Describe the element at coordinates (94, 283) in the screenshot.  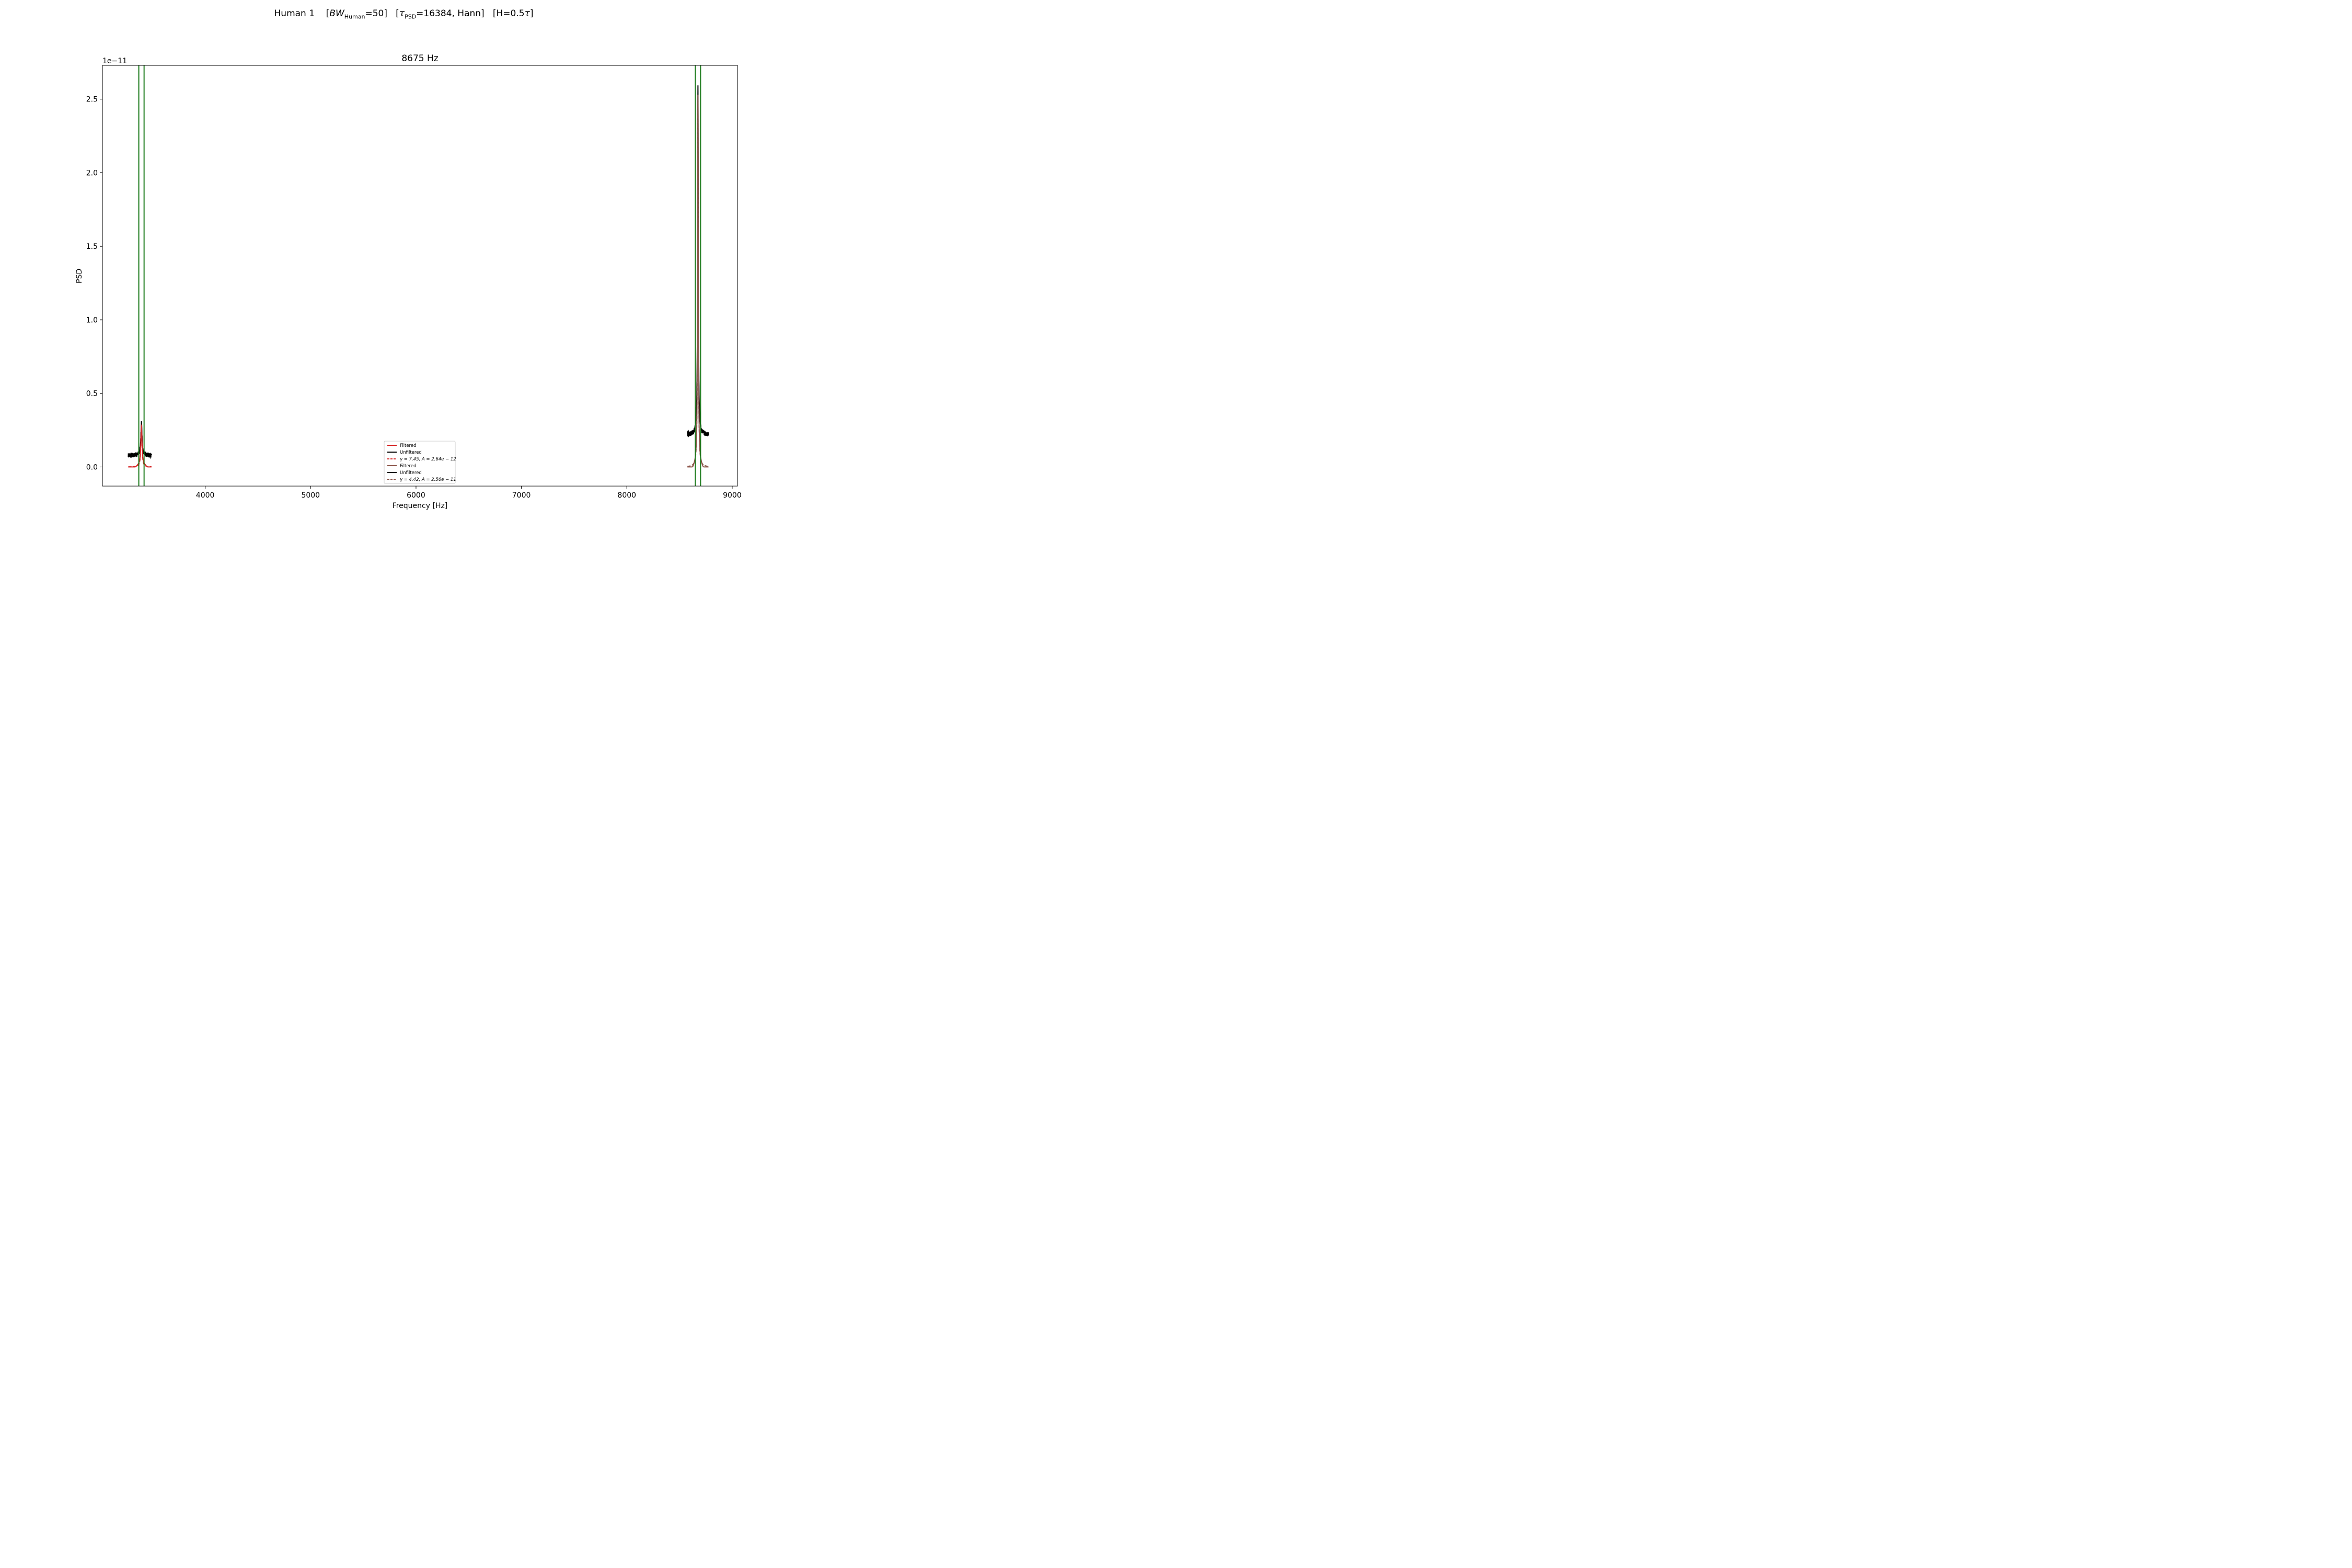
I see `y-ticks: 0.0 0.5 1.0 1.5 2.0 2.5` at that location.